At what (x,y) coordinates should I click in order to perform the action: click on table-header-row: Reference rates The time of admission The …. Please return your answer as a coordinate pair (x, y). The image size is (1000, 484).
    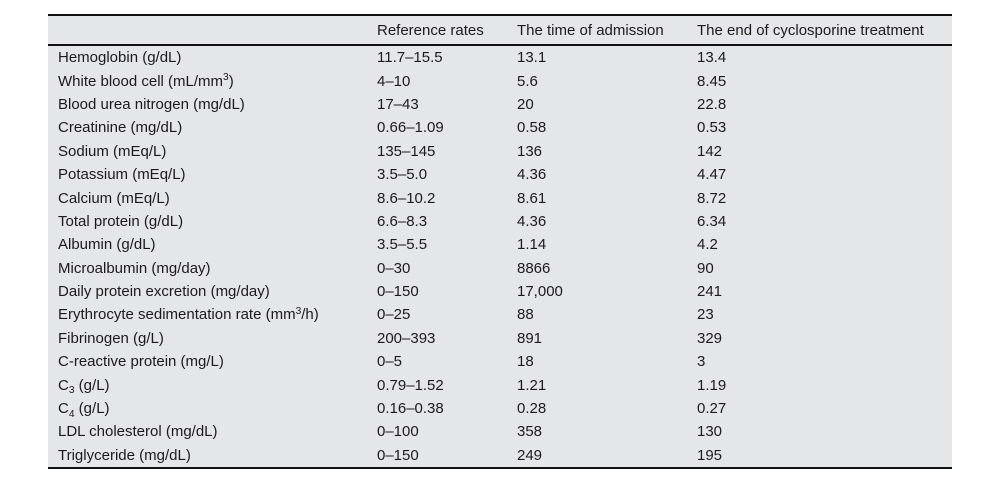
    Looking at the image, I should click on (500, 31).